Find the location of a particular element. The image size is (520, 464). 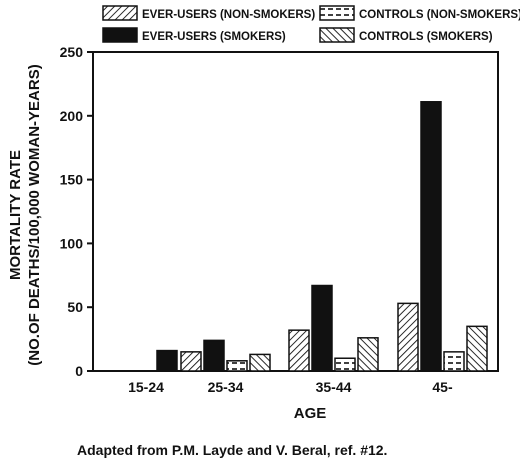

legend-label: EVER-USERS (NON-SMOKERS) is located at coordinates (228, 15).